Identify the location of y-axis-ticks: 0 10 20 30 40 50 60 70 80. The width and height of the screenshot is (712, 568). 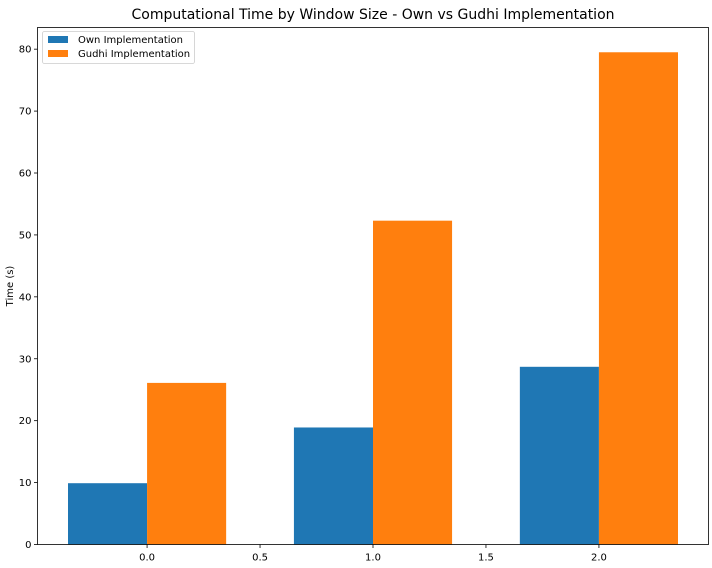
(28, 298).